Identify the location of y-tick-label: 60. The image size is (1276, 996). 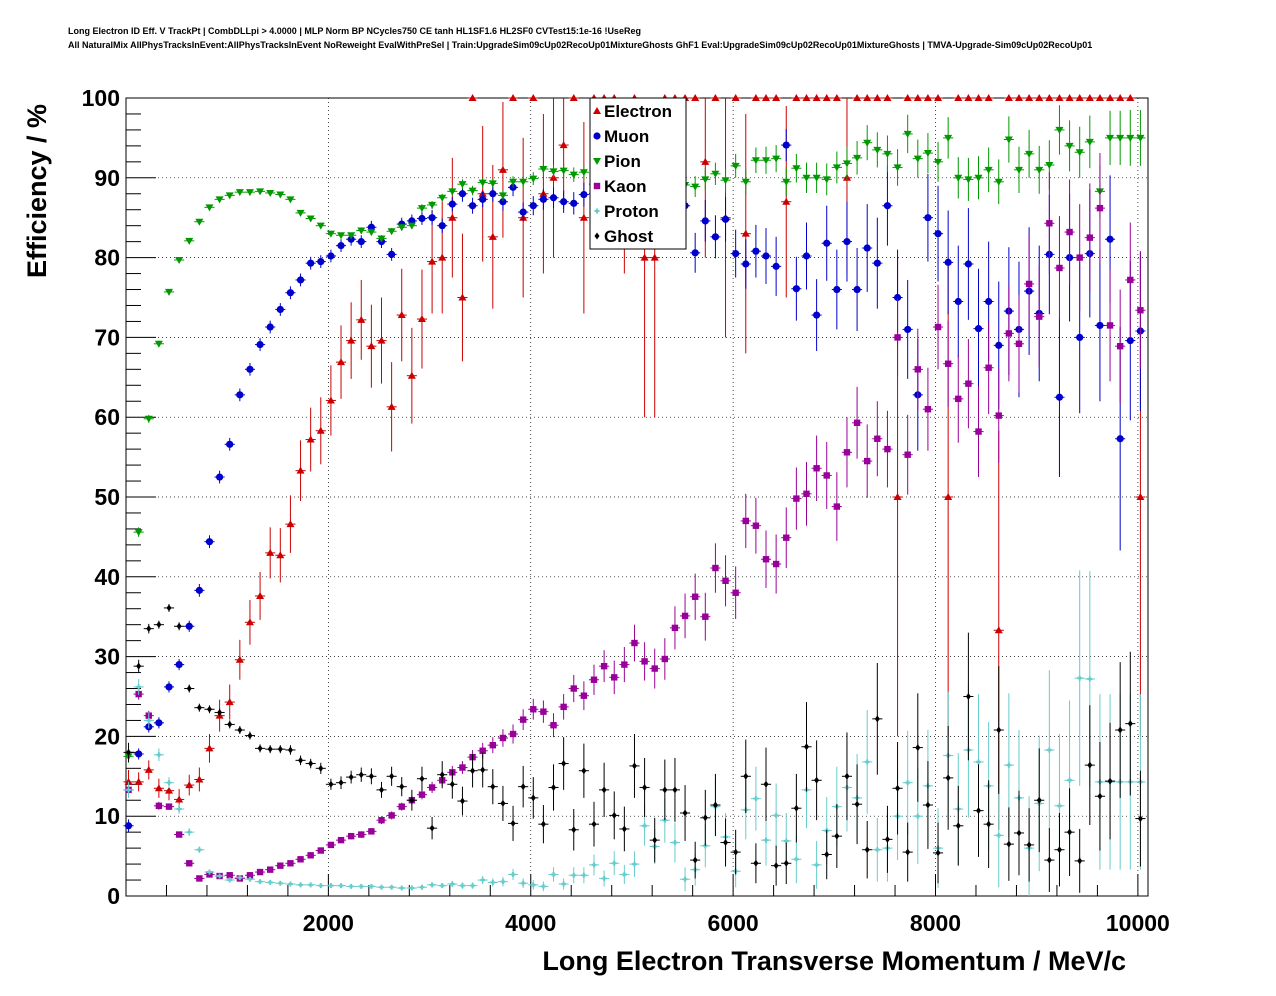
(107, 417).